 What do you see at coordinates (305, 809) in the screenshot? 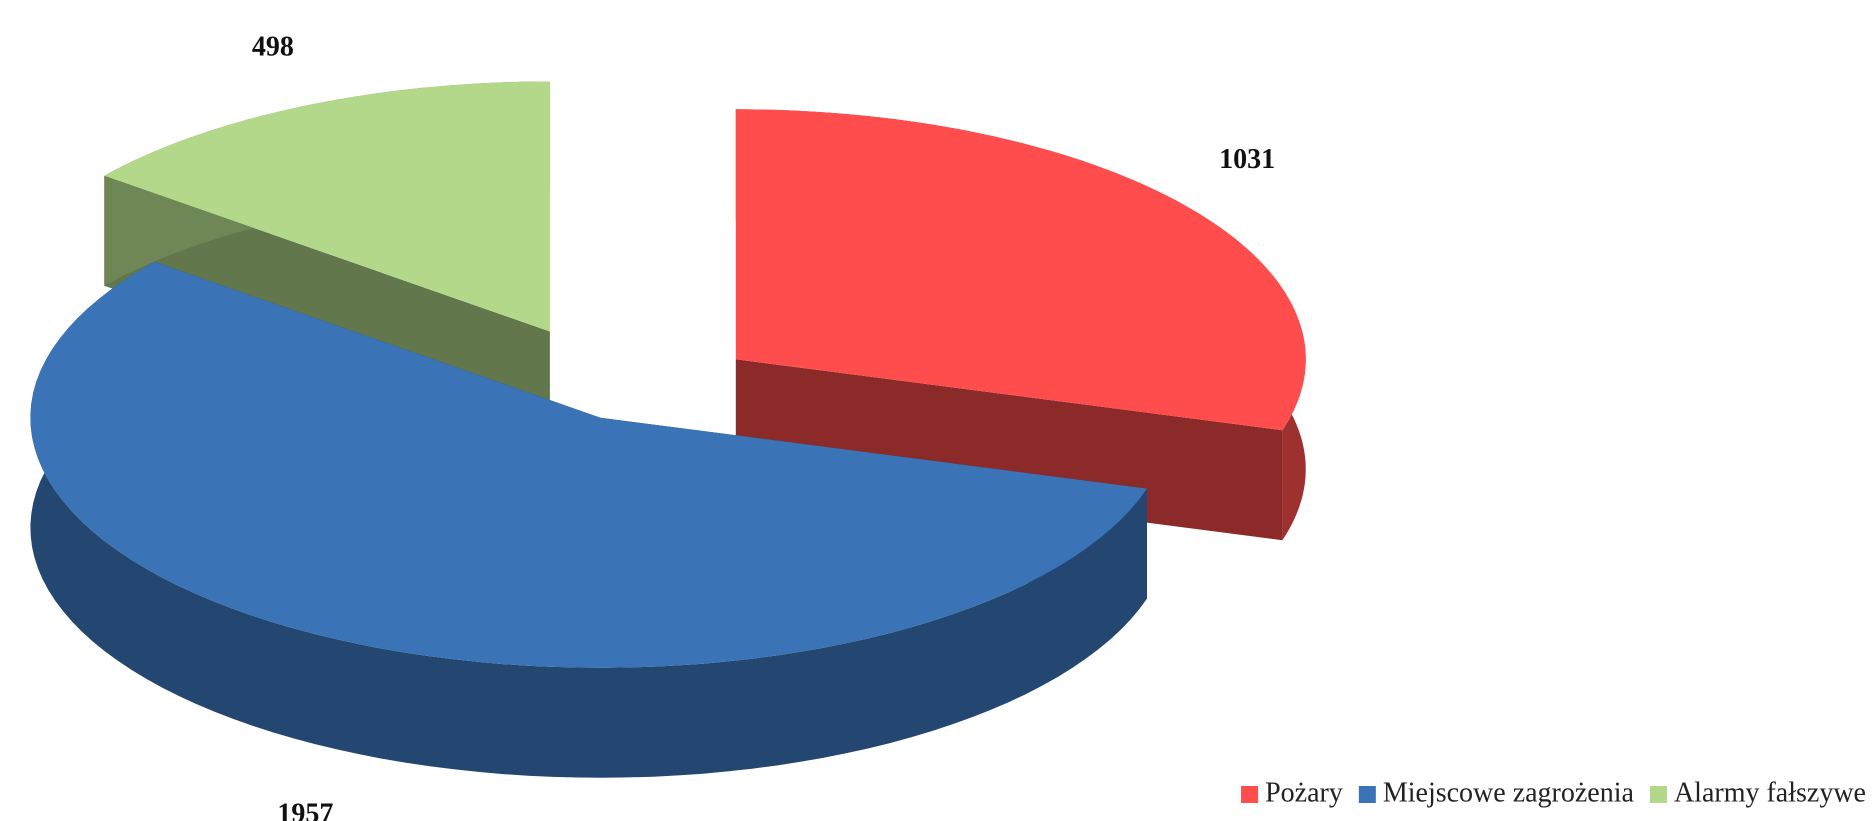
I see `data-label: 1957` at bounding box center [305, 809].